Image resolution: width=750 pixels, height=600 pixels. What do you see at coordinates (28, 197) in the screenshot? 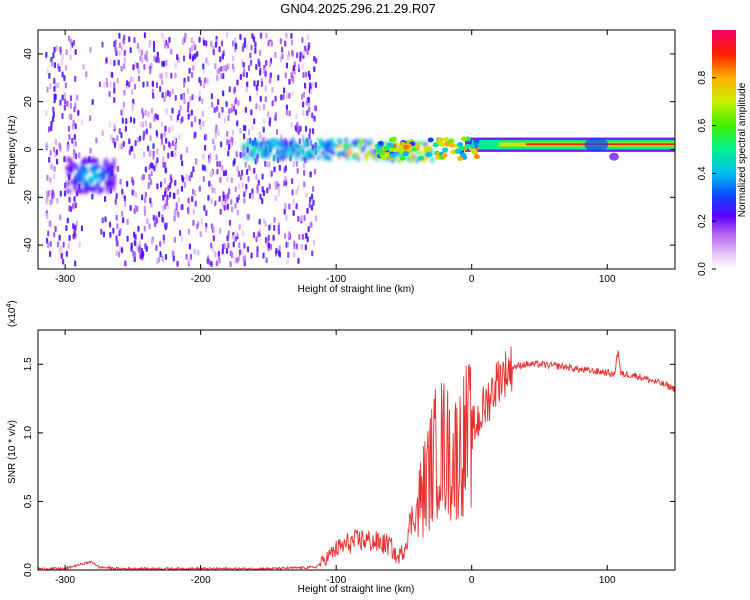
I see `y-tick-label: -20` at bounding box center [28, 197].